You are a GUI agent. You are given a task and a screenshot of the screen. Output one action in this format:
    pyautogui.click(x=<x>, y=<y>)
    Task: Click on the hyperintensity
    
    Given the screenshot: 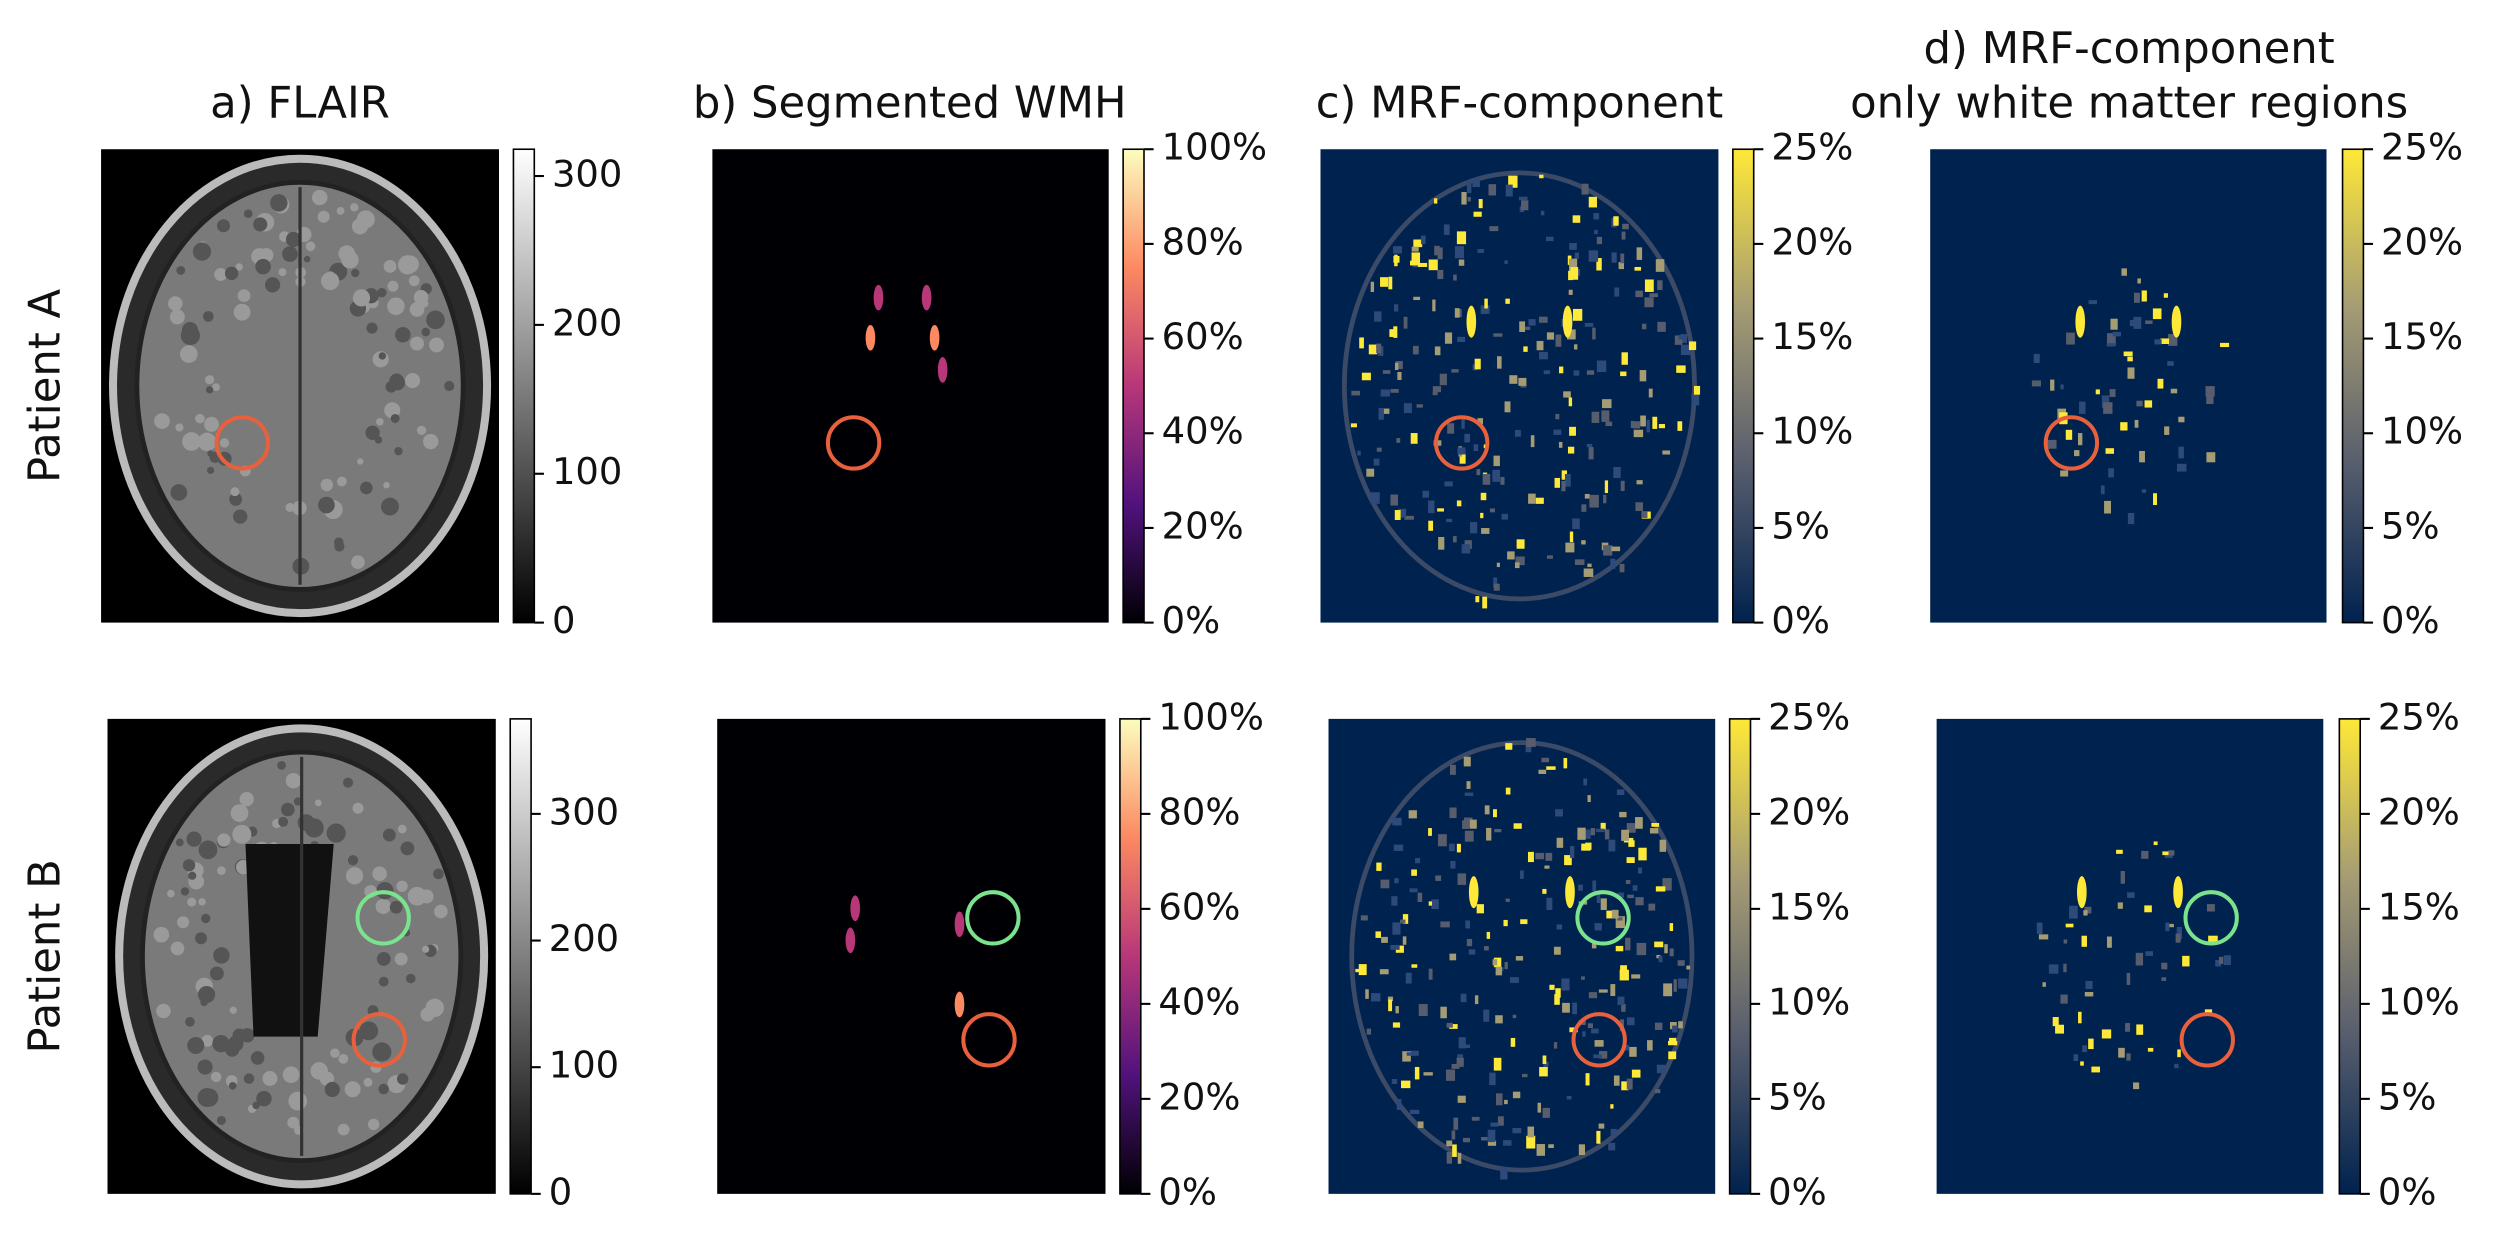 What is the action you would take?
    pyautogui.click(x=2080, y=321)
    